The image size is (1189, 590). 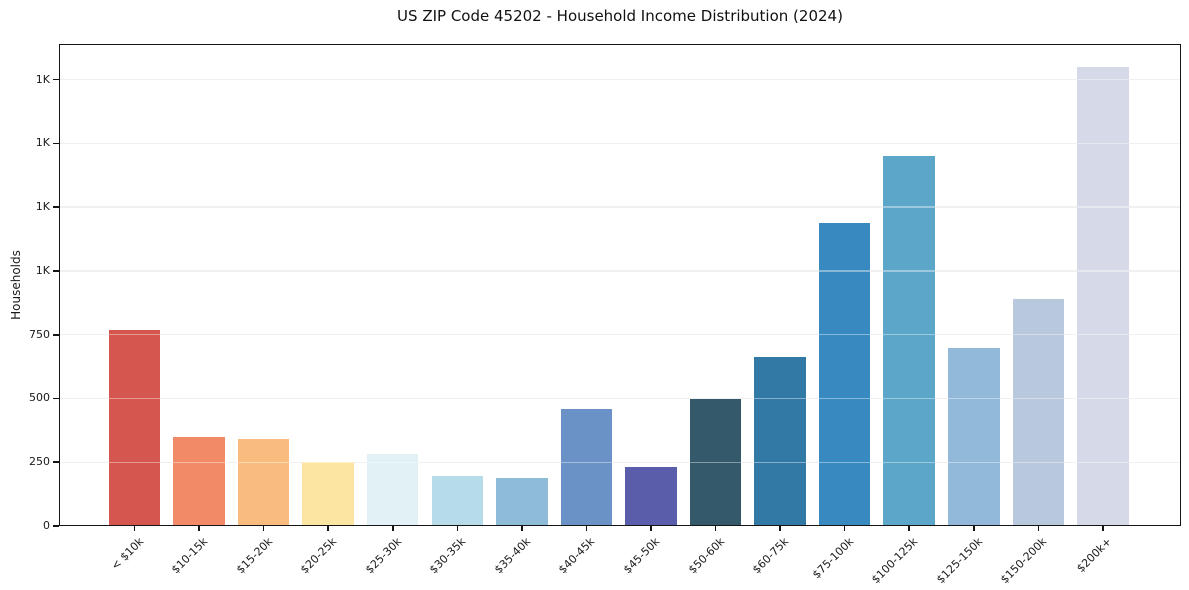 I want to click on y-tick-label: 500, so click(x=39, y=398).